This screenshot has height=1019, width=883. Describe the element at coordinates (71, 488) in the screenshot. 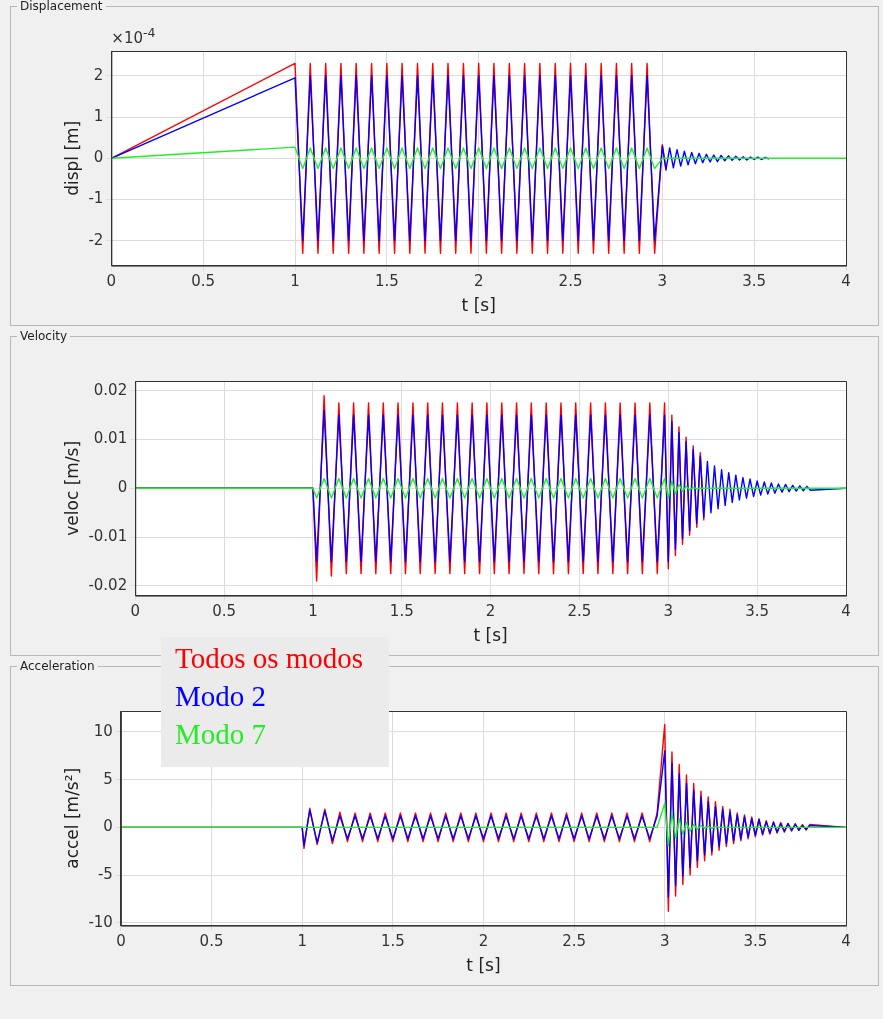

I see `y-axis-title: veloc [m/s]` at that location.